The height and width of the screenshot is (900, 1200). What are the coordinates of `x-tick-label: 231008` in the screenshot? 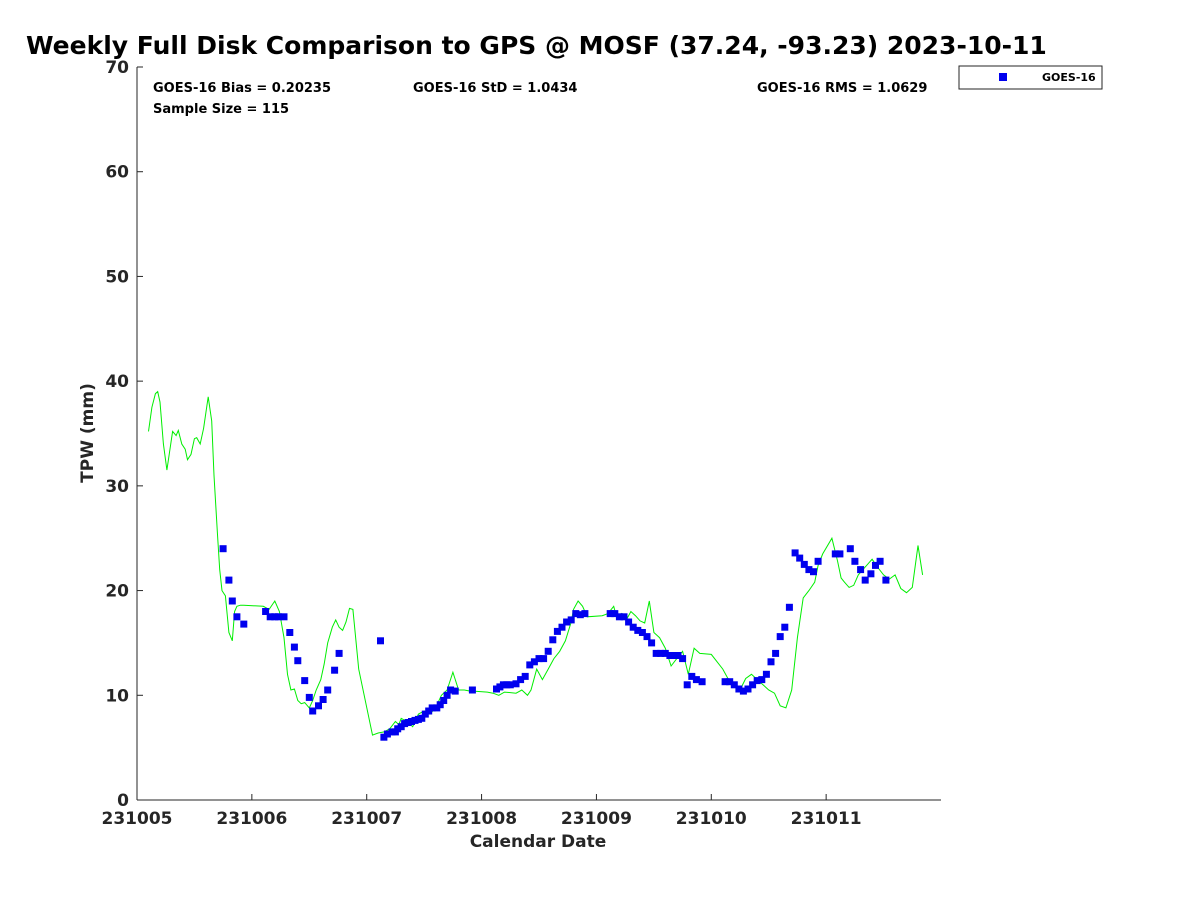 It's located at (481, 819).